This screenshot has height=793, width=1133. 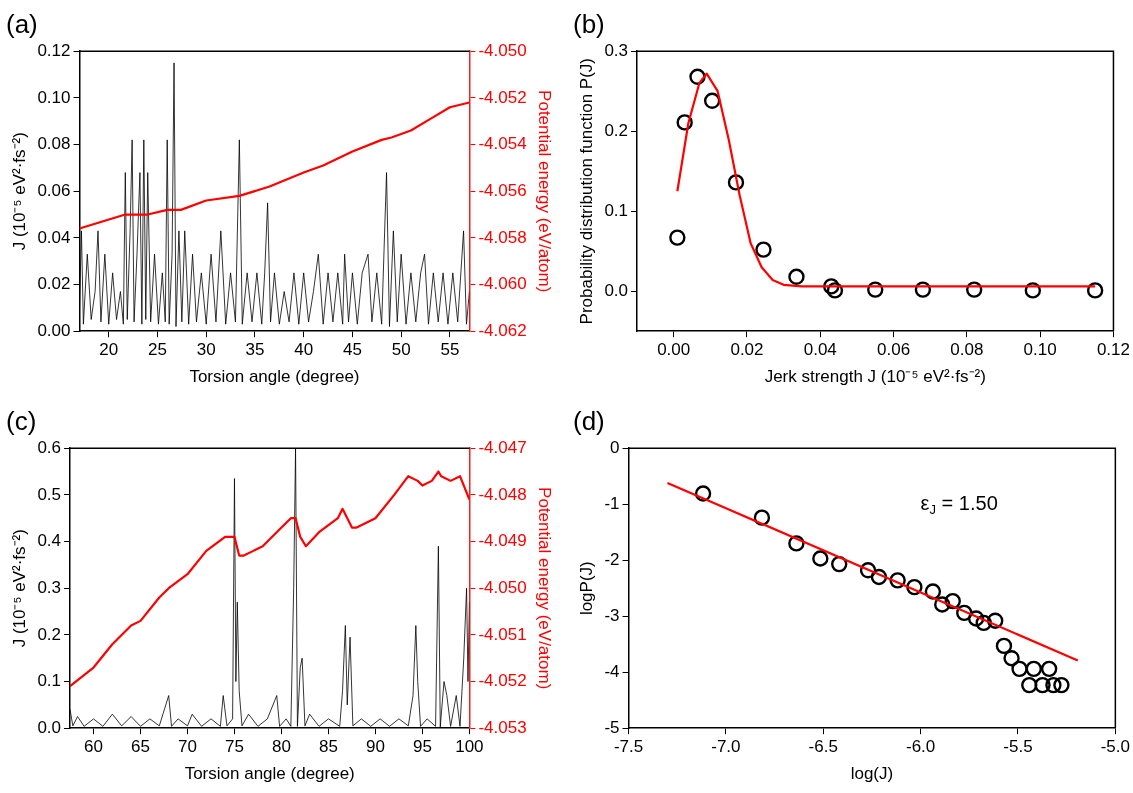 I want to click on y-tick-label: 0.00, so click(x=54, y=330).